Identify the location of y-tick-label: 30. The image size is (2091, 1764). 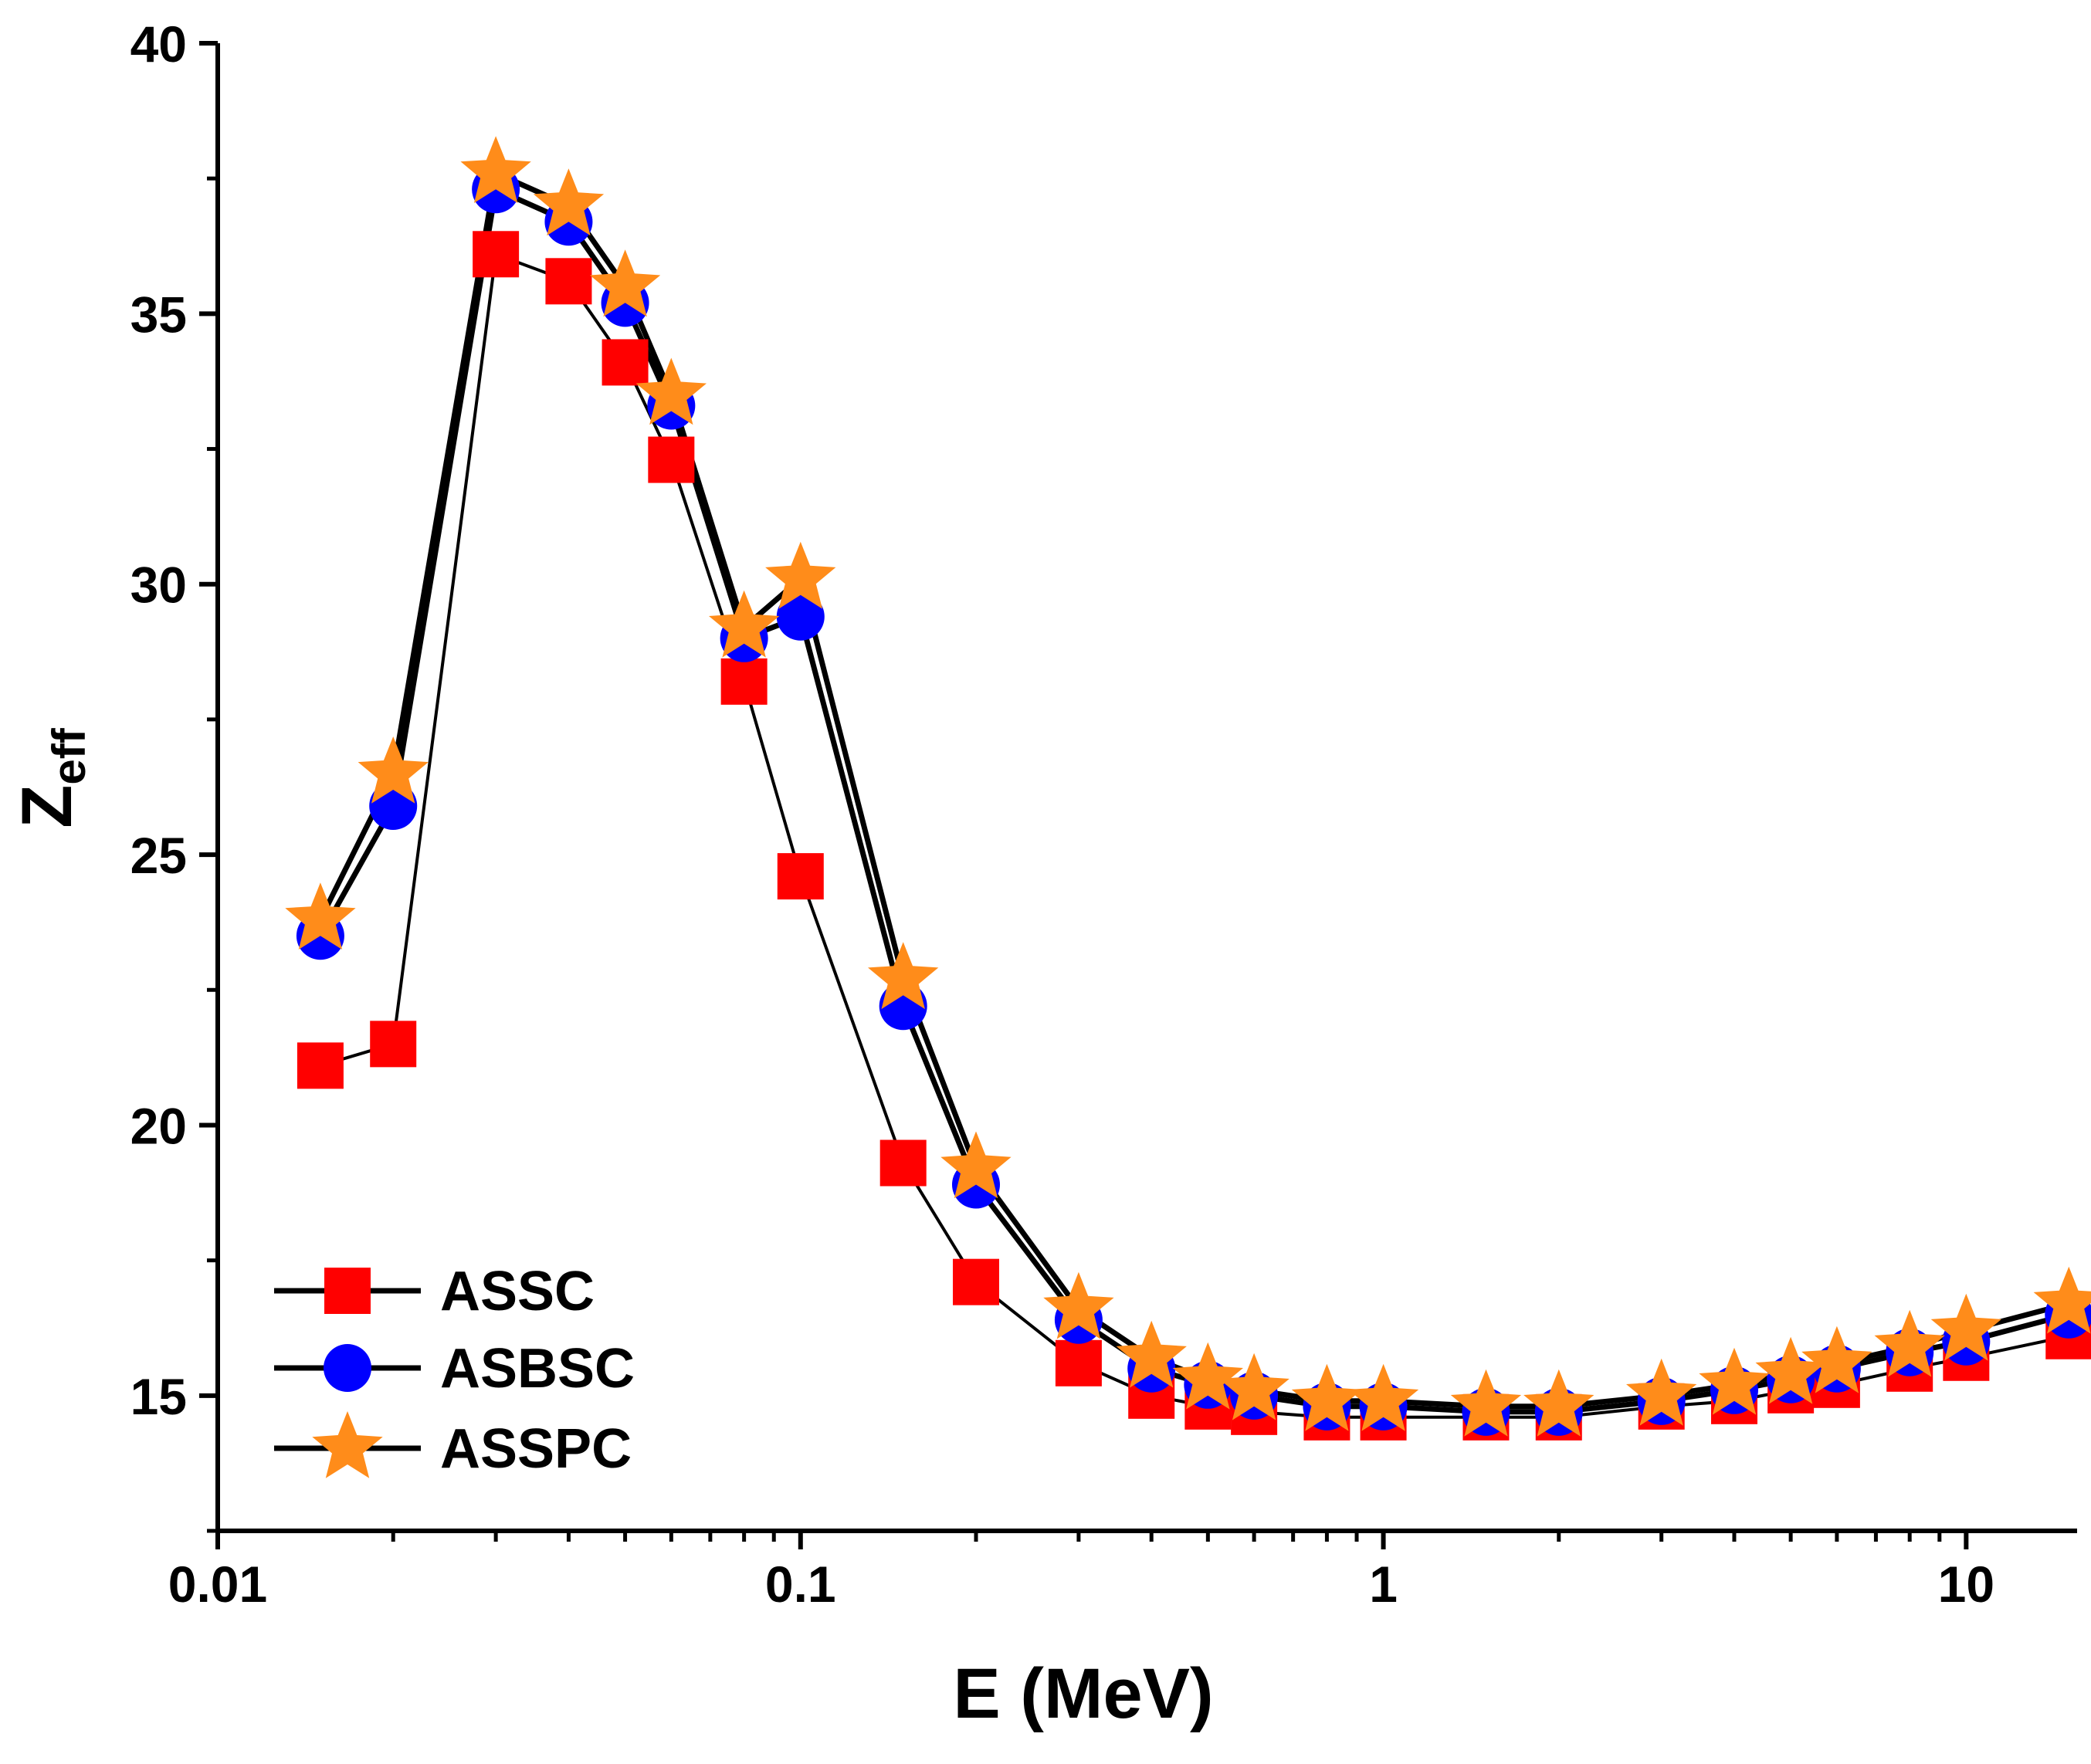
(158, 585).